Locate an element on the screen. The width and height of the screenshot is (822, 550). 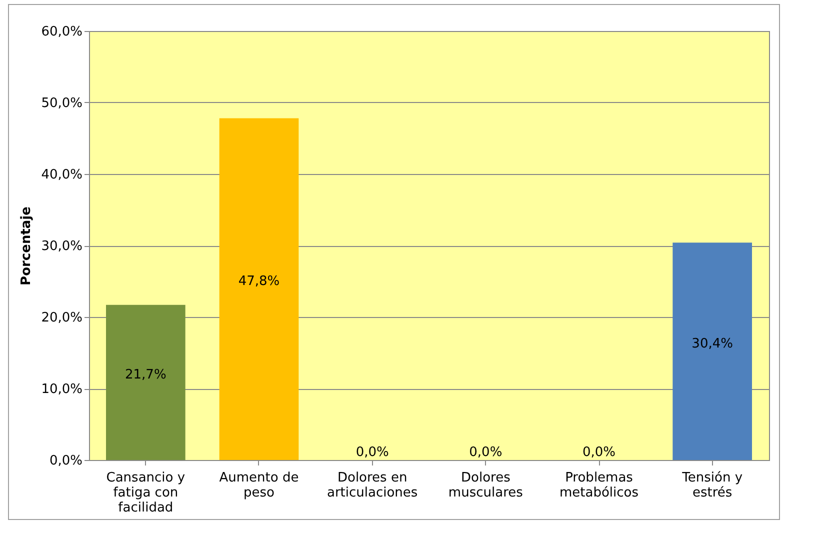
x-tick-label: Tensión y estrés is located at coordinates (712, 485).